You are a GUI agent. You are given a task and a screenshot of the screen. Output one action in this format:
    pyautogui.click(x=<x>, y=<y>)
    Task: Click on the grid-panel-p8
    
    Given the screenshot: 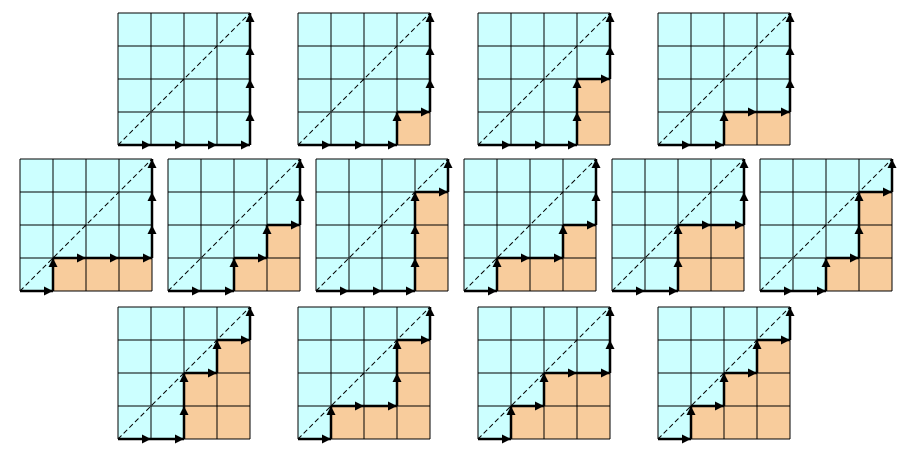 What is the action you would take?
    pyautogui.click(x=532, y=227)
    